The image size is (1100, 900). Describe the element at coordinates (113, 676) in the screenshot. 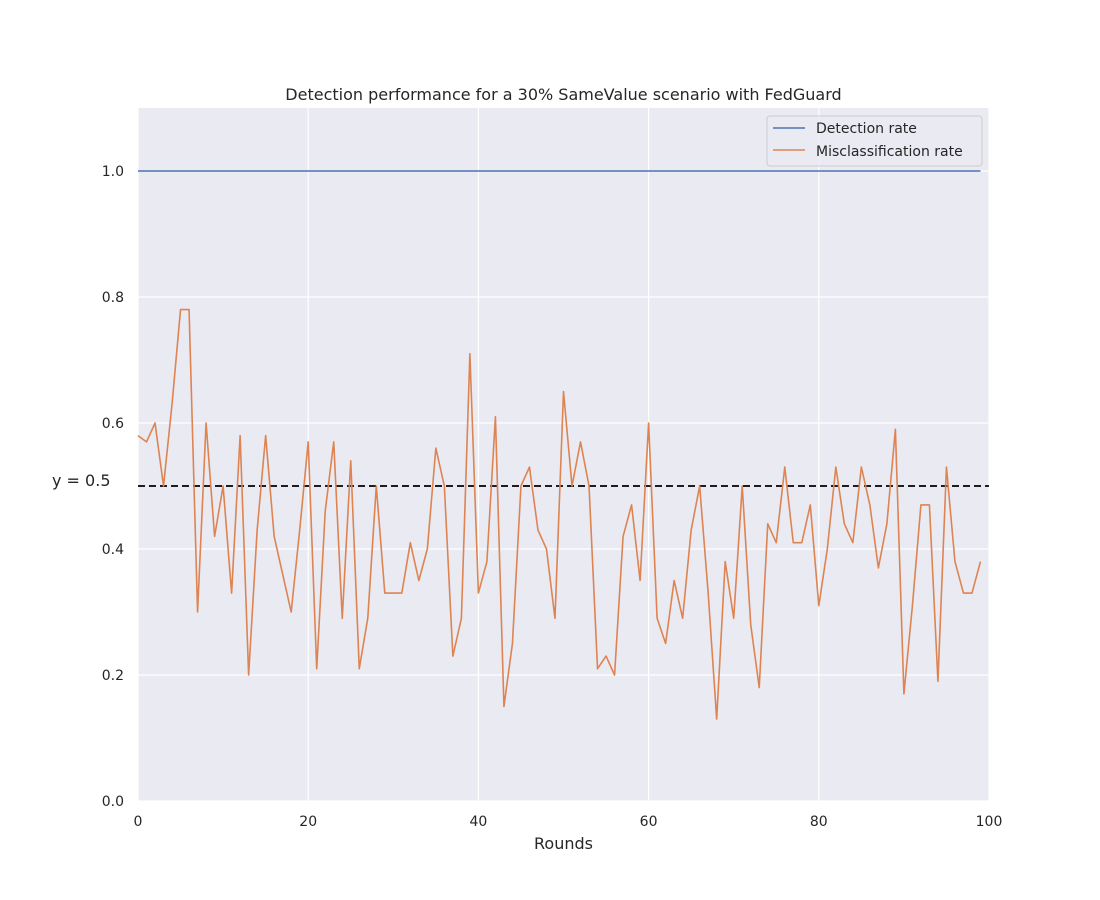

I see `y-tick-label: 0.2` at that location.